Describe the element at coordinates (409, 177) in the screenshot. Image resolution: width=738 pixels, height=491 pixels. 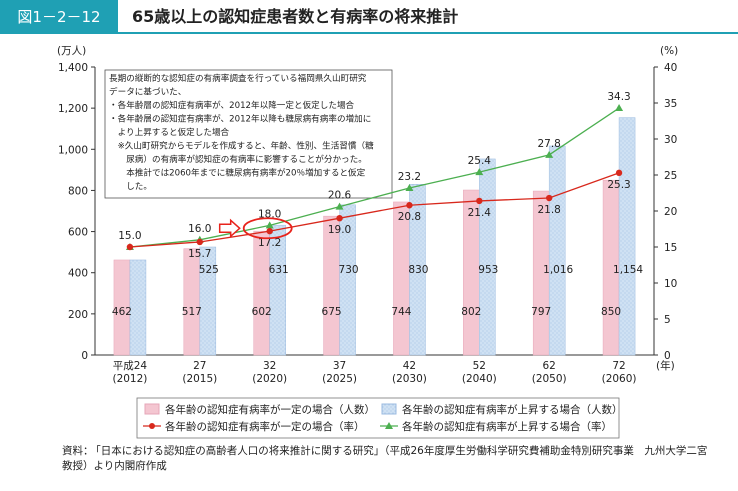
I see `line-rising-value-label: 23.2` at that location.